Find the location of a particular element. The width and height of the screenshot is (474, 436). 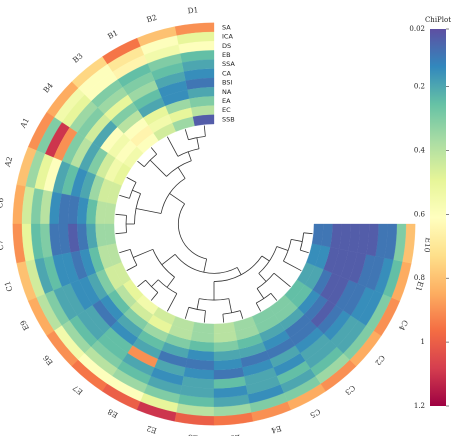

sample-label: E10 is located at coordinates (427, 245).